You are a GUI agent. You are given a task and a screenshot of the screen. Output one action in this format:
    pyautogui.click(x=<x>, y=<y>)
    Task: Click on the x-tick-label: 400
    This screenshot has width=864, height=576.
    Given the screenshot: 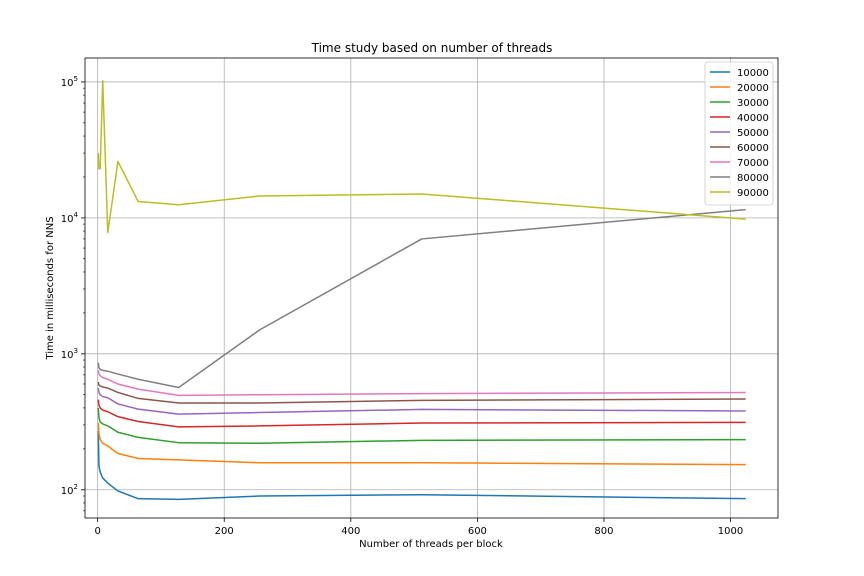 What is the action you would take?
    pyautogui.click(x=350, y=531)
    